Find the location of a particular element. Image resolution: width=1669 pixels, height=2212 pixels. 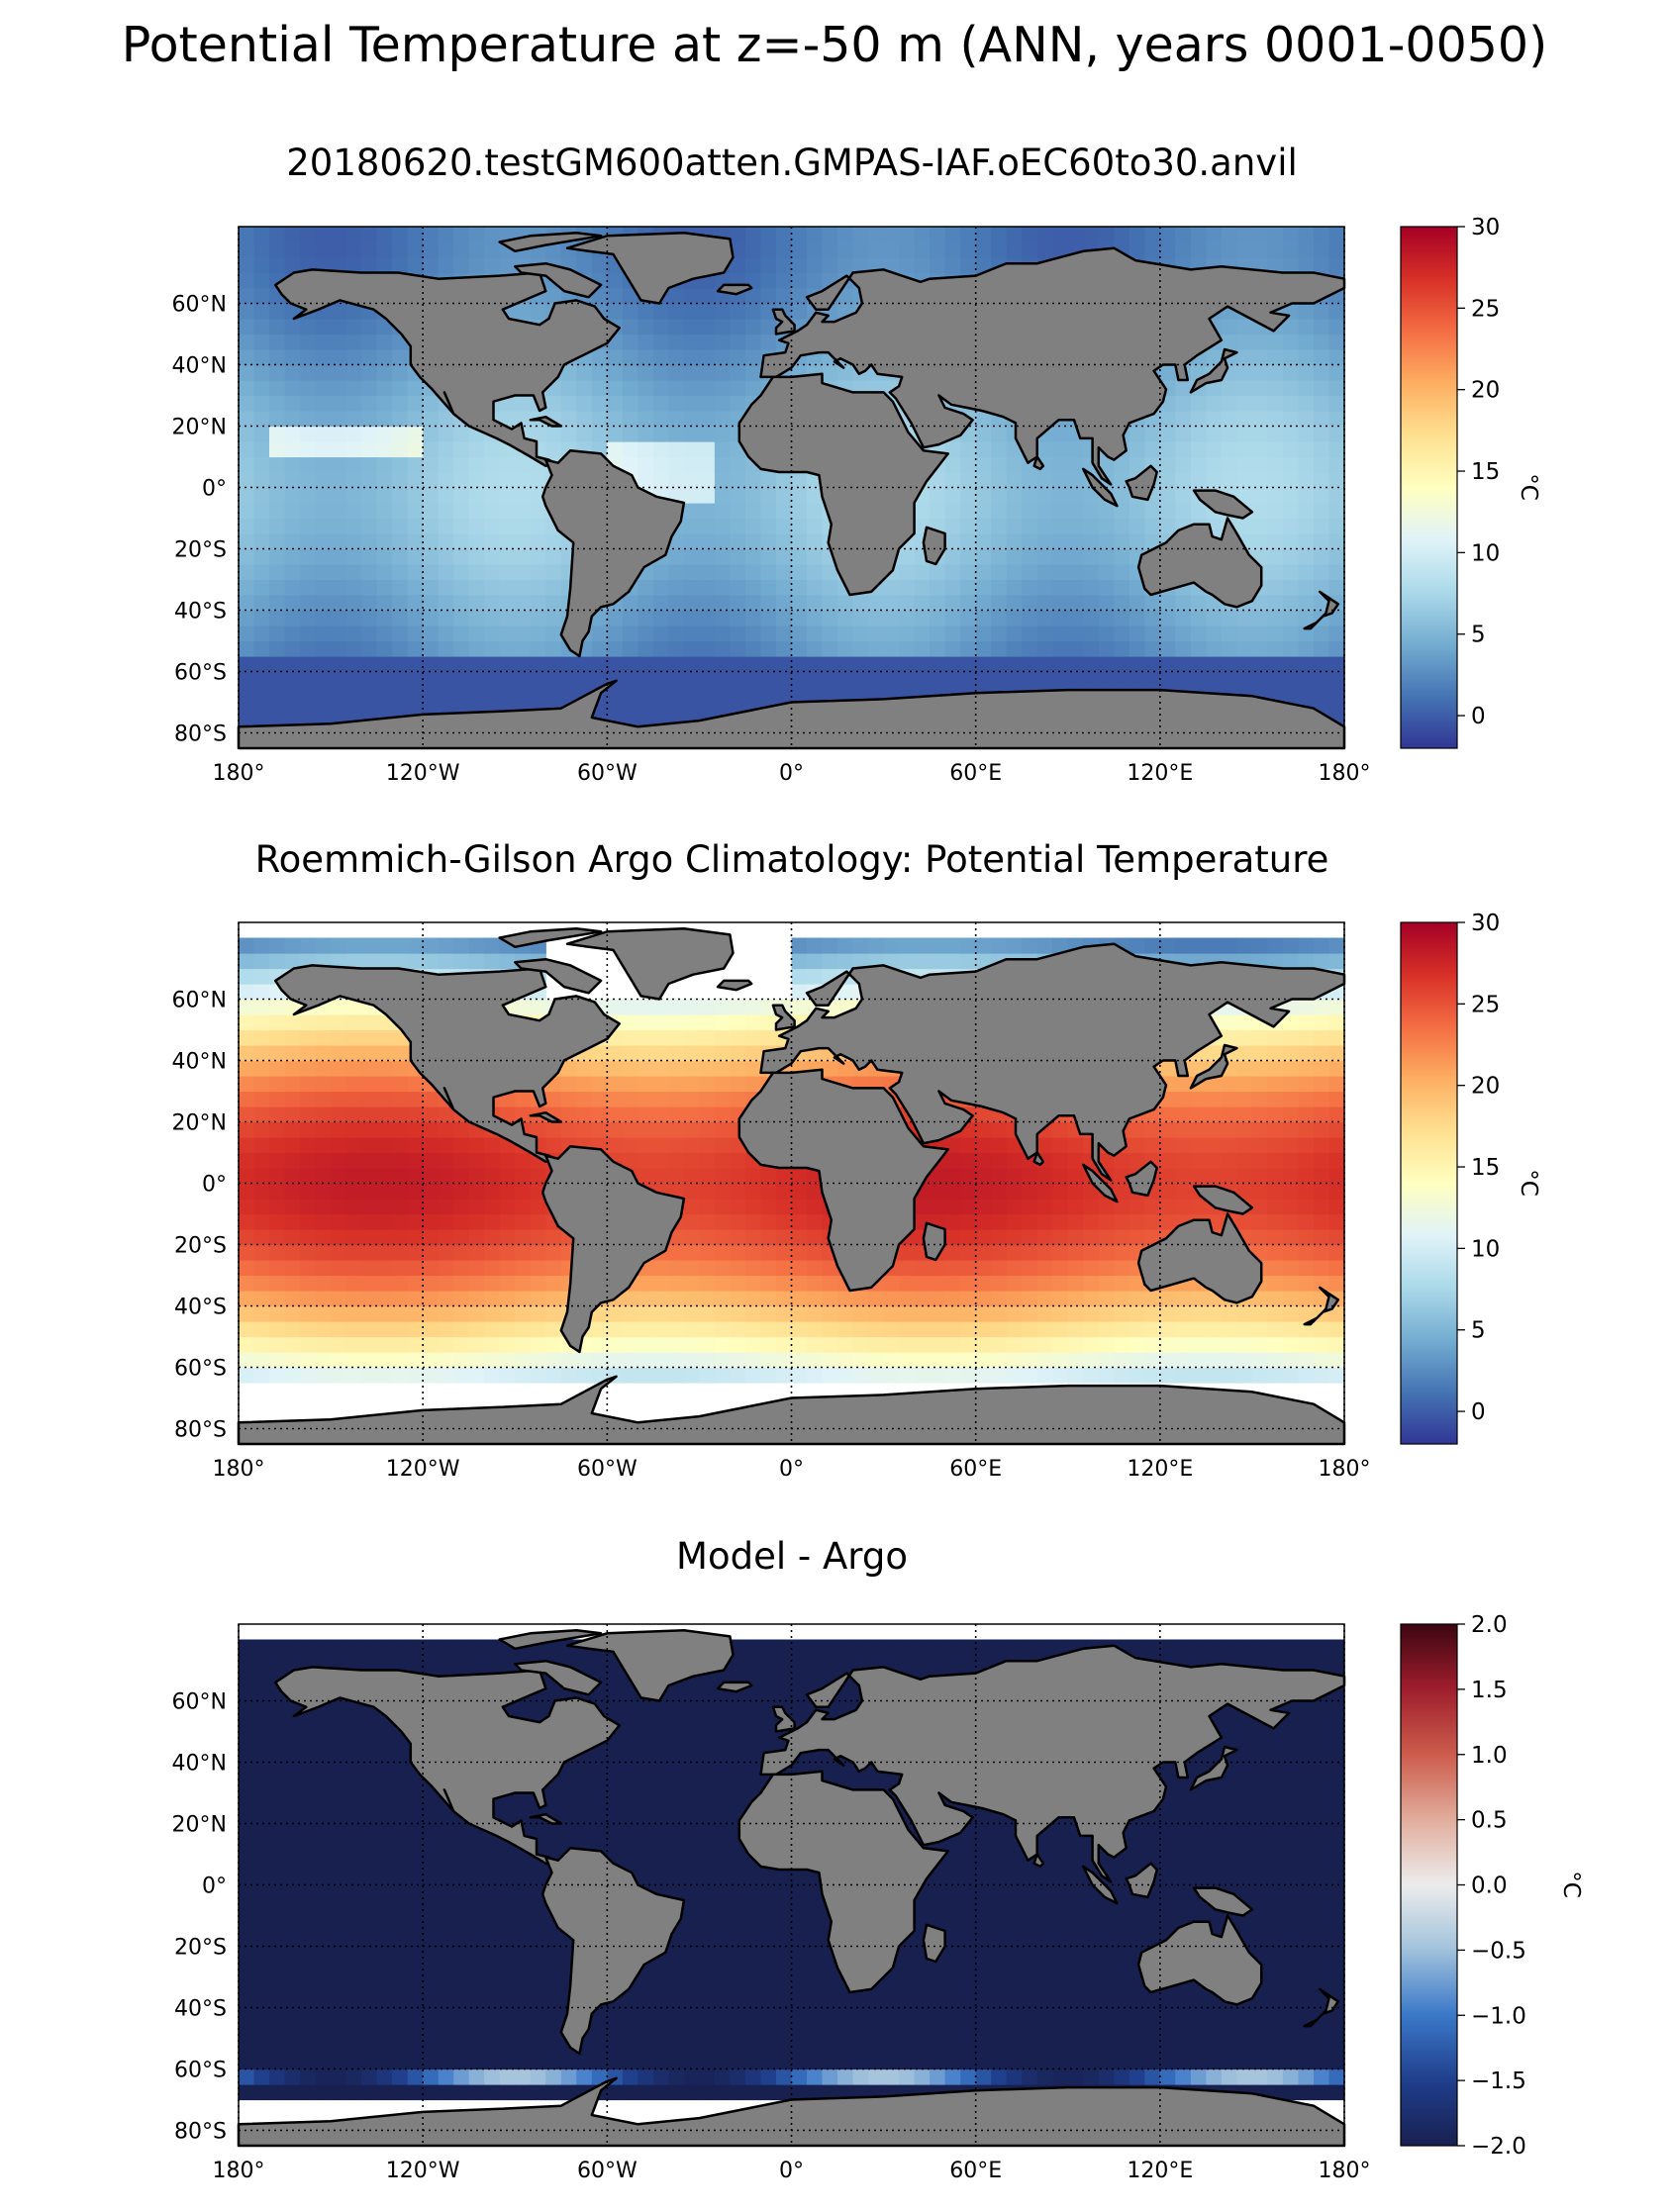

panel-title: Model - Argo is located at coordinates (792, 1556).